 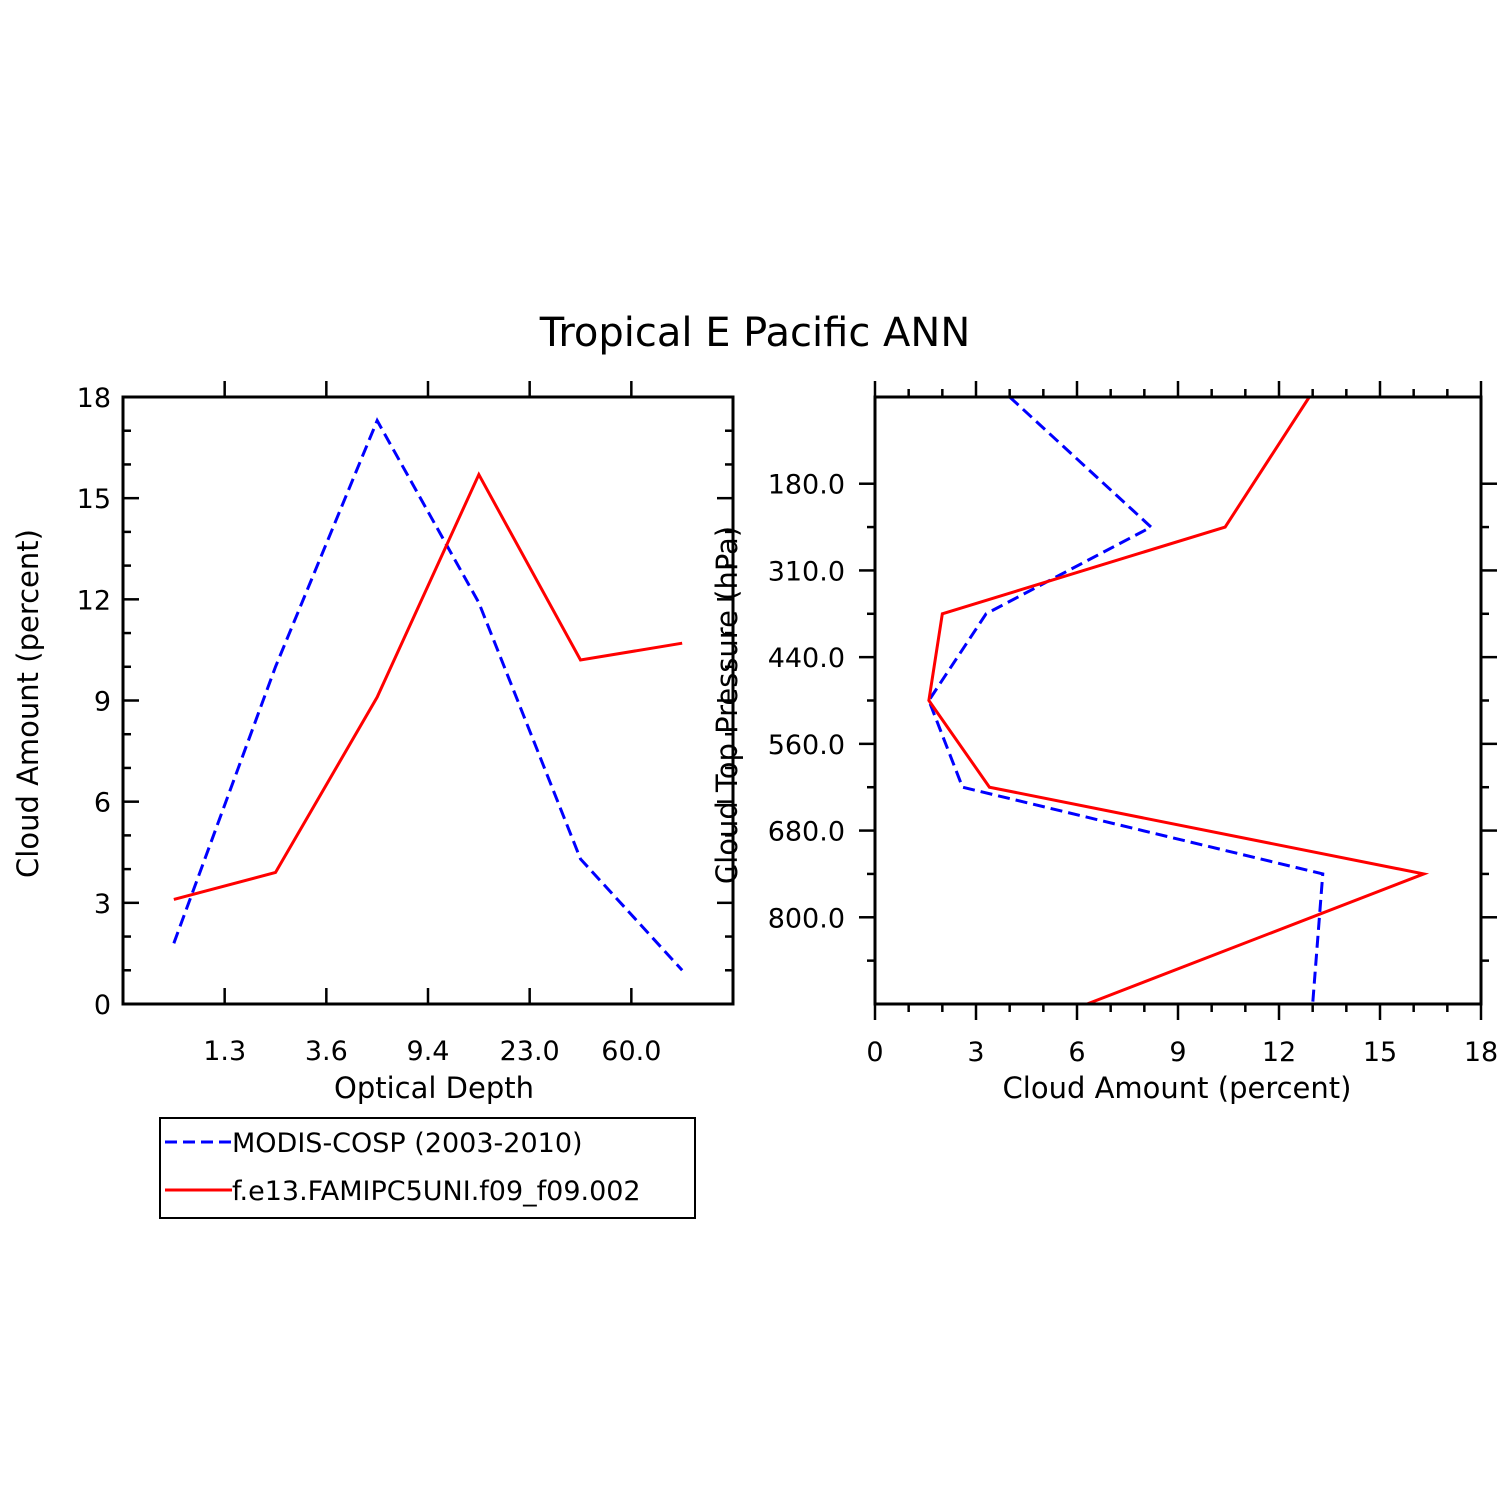 I want to click on left-x-axis-label: Optical Depth, so click(x=434, y=1088).